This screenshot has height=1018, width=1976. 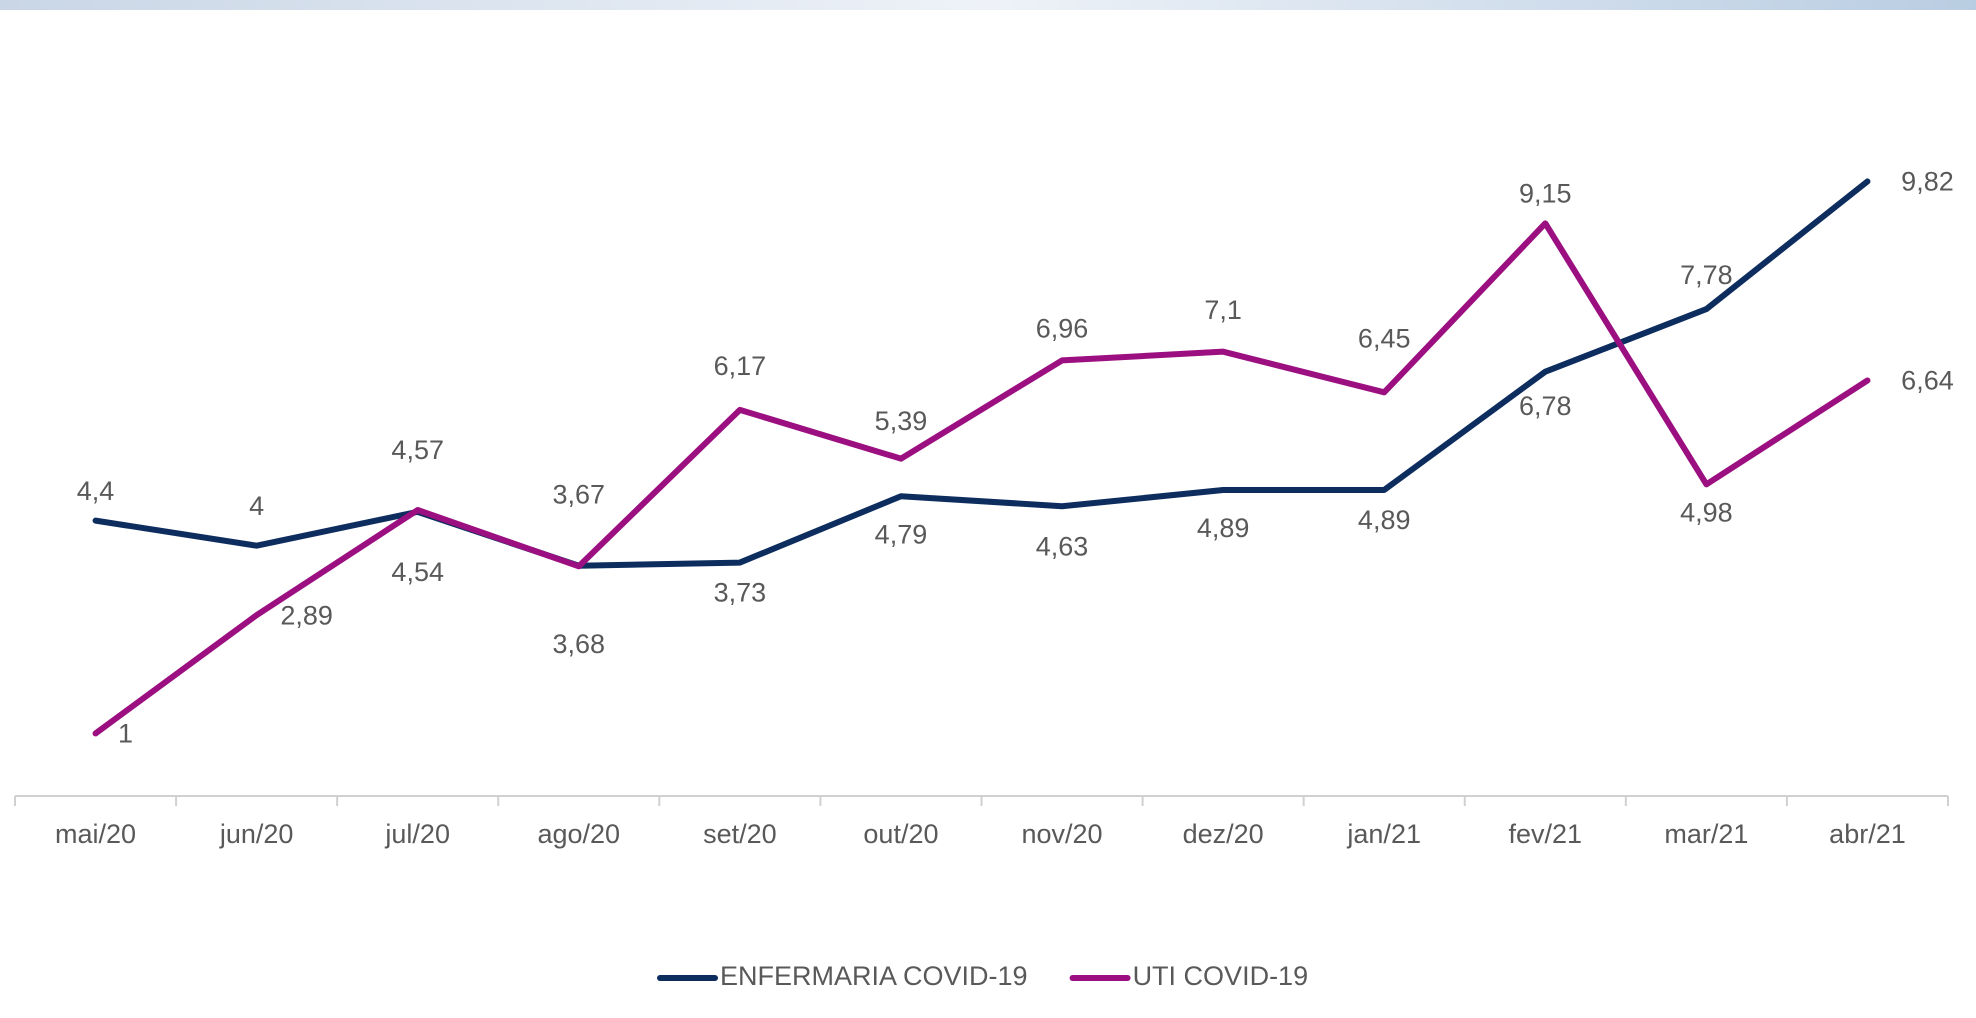 I want to click on x-tick-label: mai/20, so click(x=95, y=834).